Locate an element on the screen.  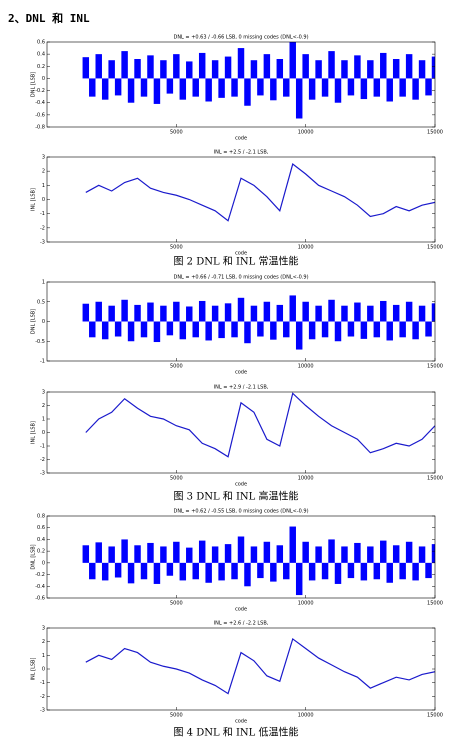
x-tick-label: 10000 is located at coordinates (306, 133).